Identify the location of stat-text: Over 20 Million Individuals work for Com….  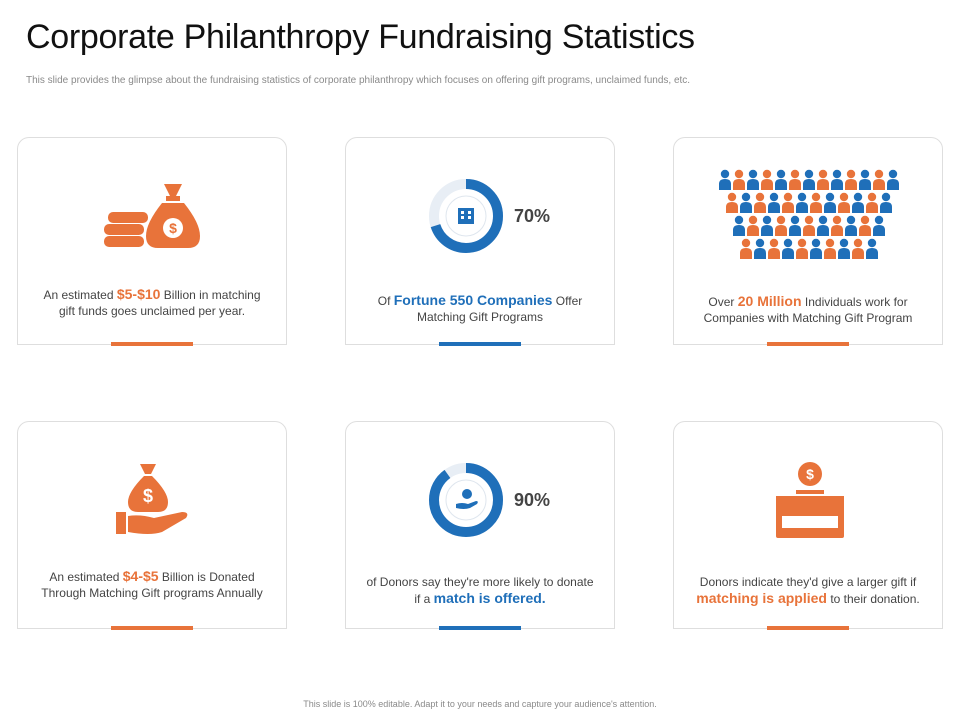
(808, 309).